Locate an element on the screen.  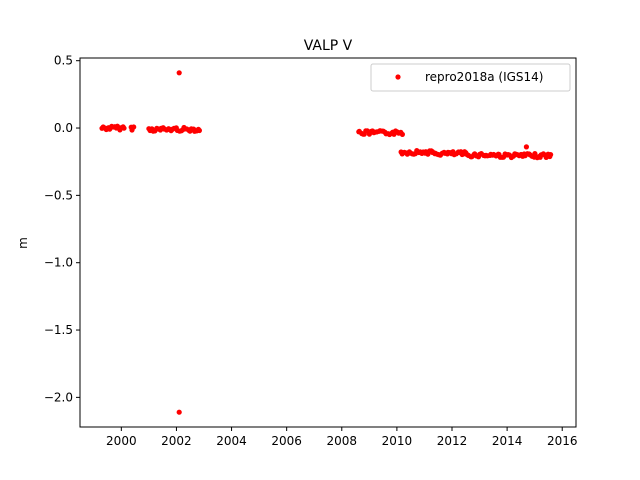
legend: repro2018a (IGS14) is located at coordinates (470, 77).